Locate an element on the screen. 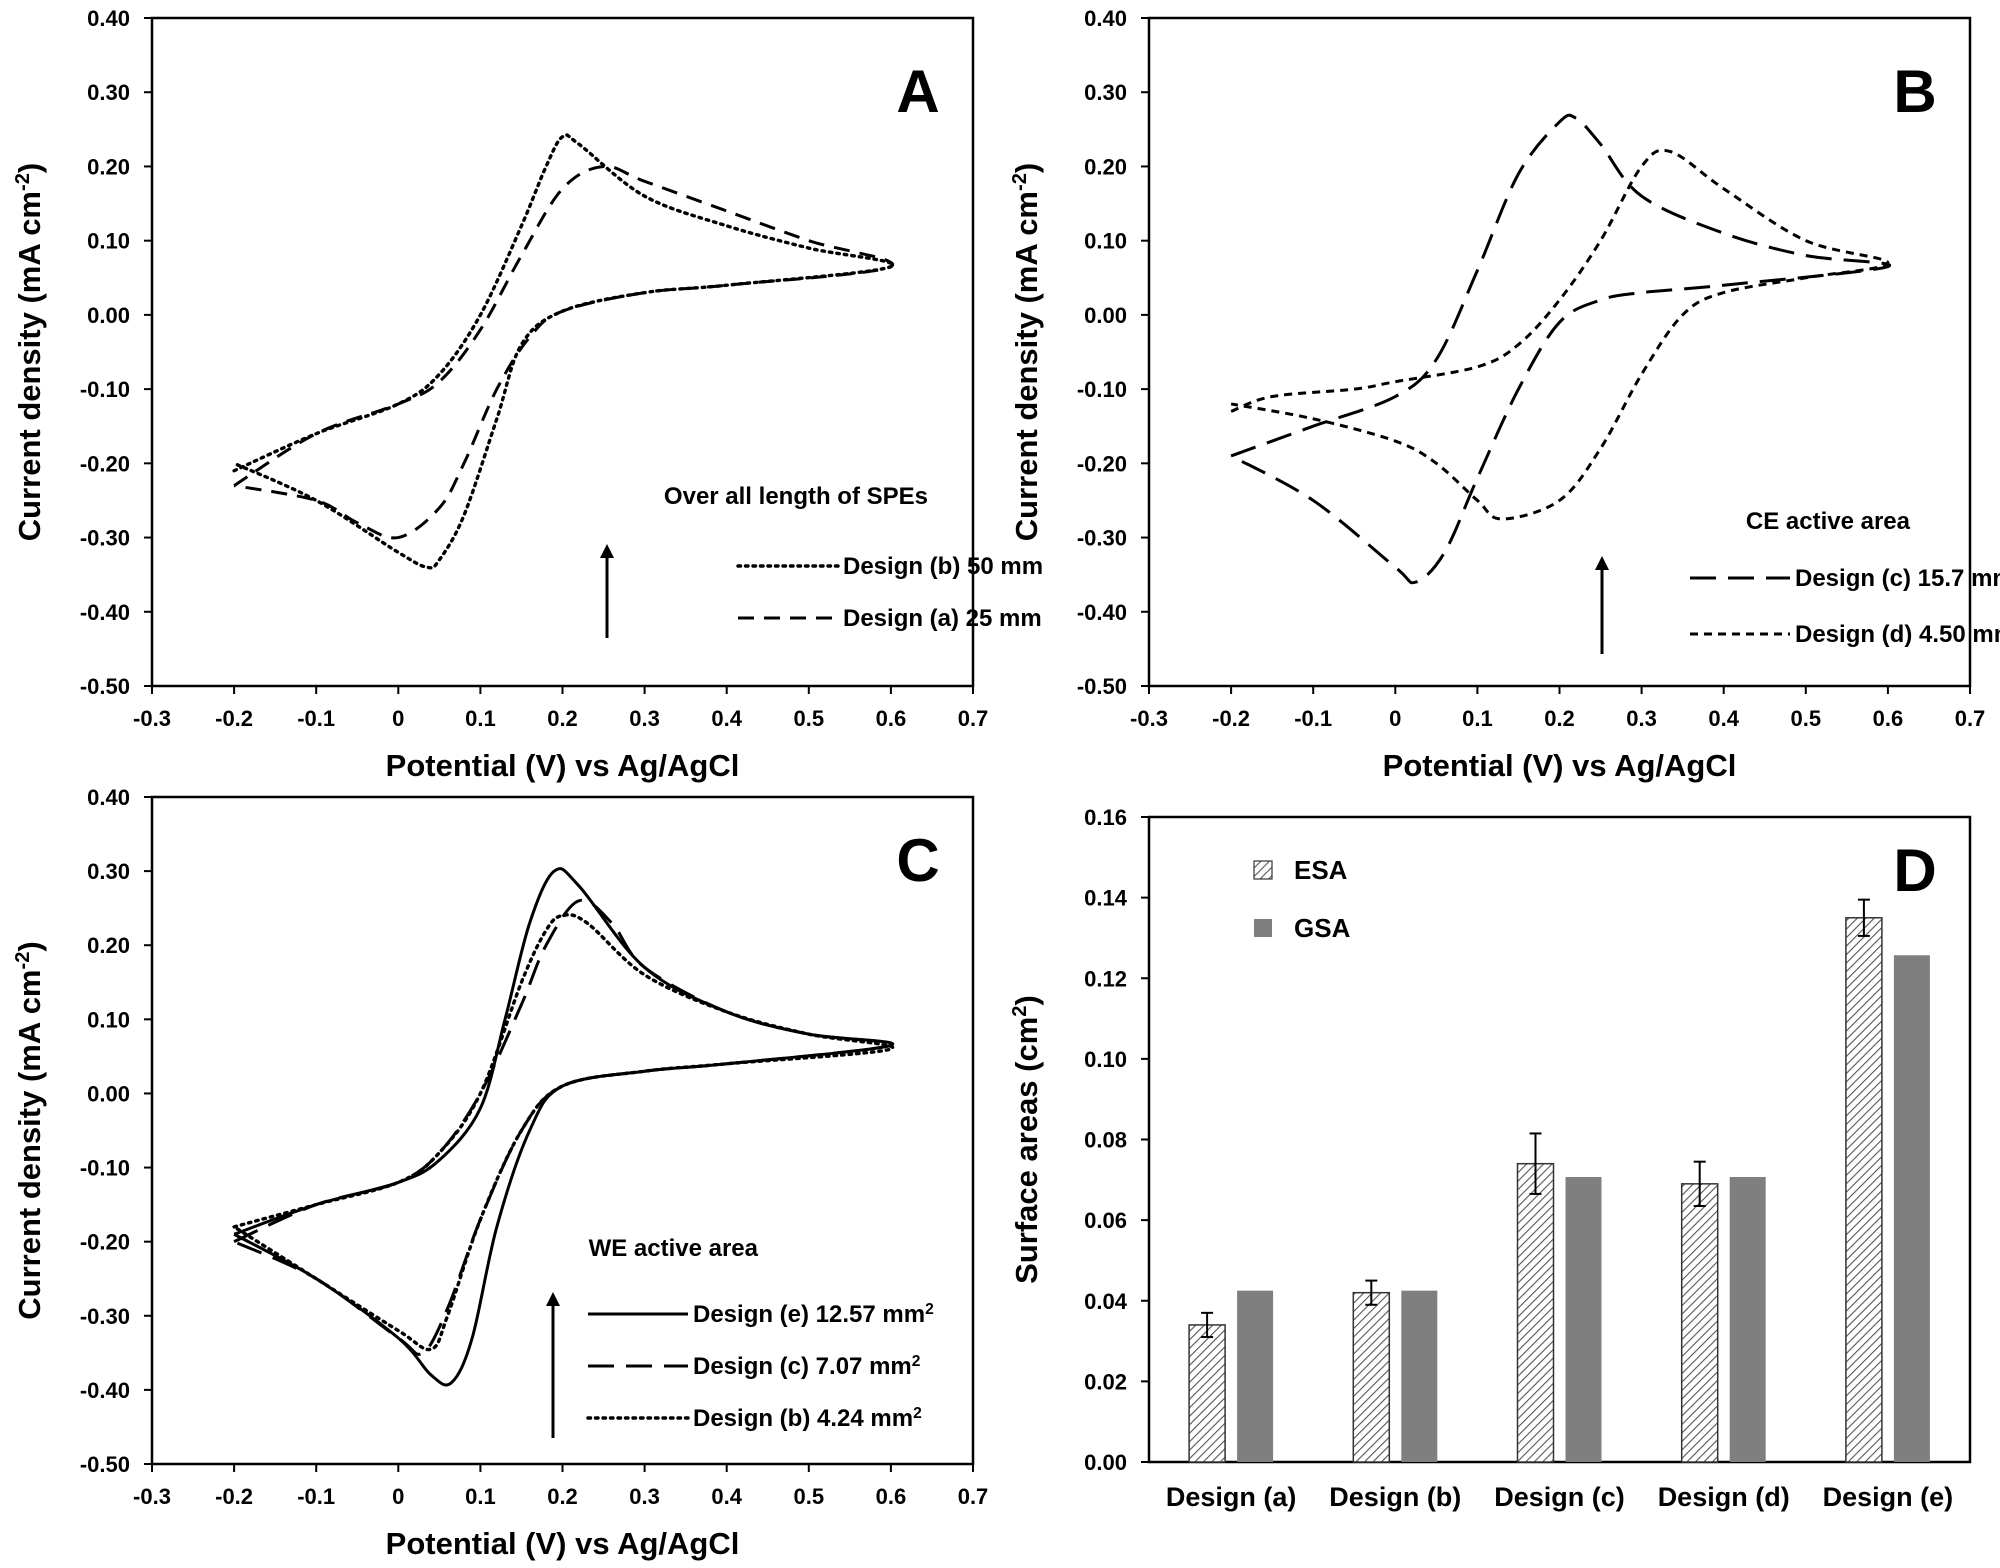 The width and height of the screenshot is (2000, 1568). x-tick-label: 0.1 is located at coordinates (480, 718).